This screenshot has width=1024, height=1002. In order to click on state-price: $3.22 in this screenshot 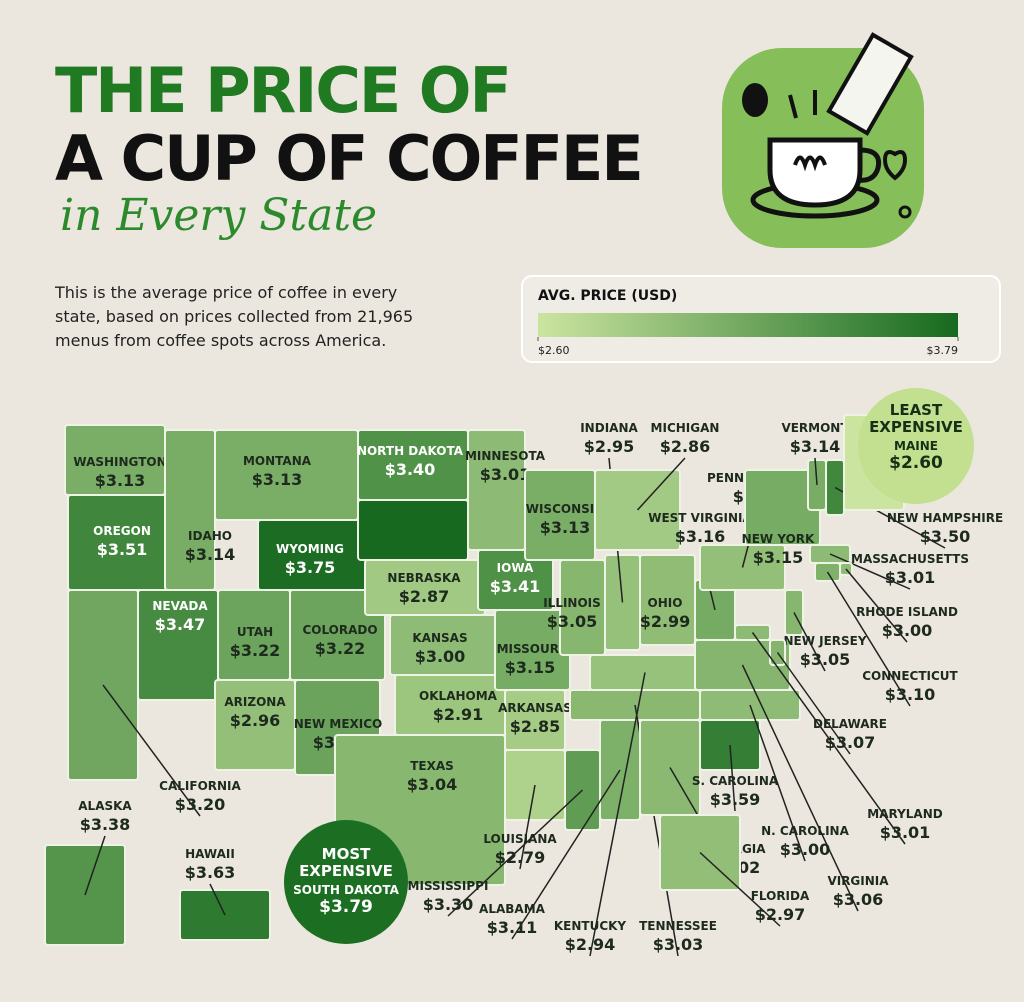, I will do `click(255, 650)`.